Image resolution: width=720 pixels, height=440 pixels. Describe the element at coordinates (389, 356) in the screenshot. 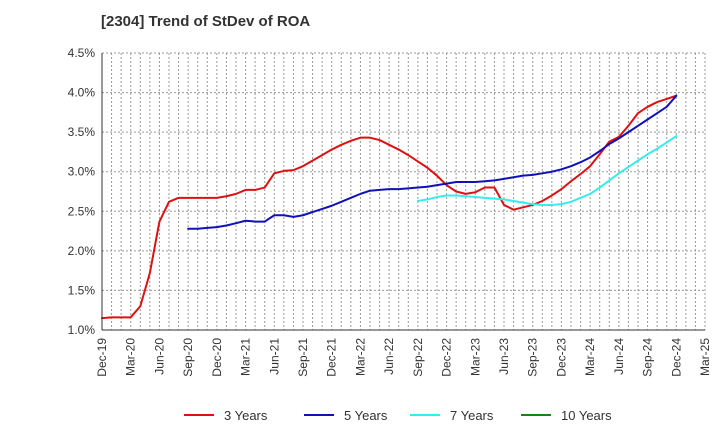

I see `x-tick-label: Jun-22` at that location.